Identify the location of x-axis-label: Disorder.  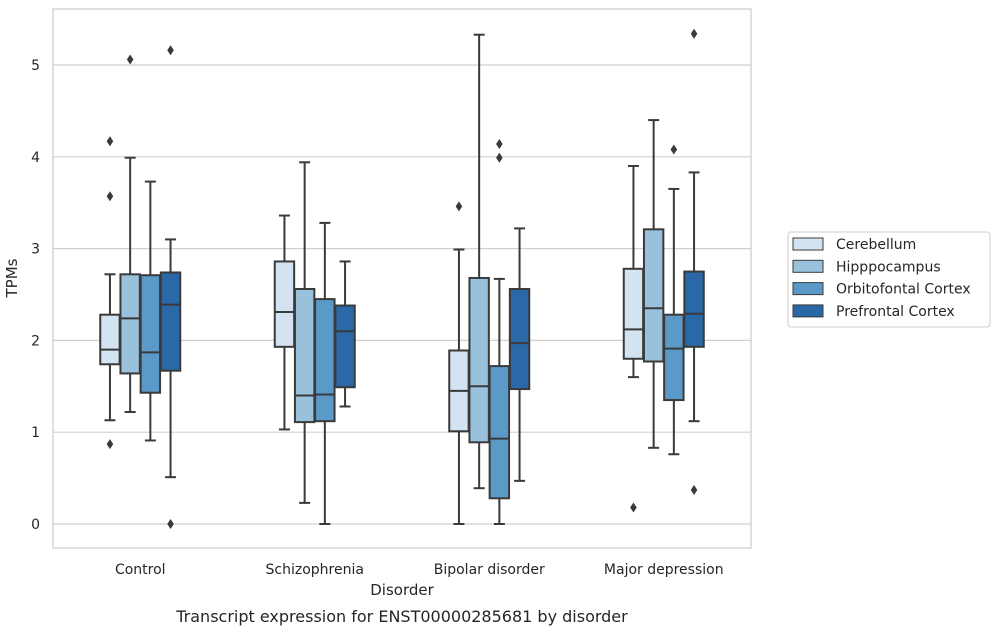
(402, 590).